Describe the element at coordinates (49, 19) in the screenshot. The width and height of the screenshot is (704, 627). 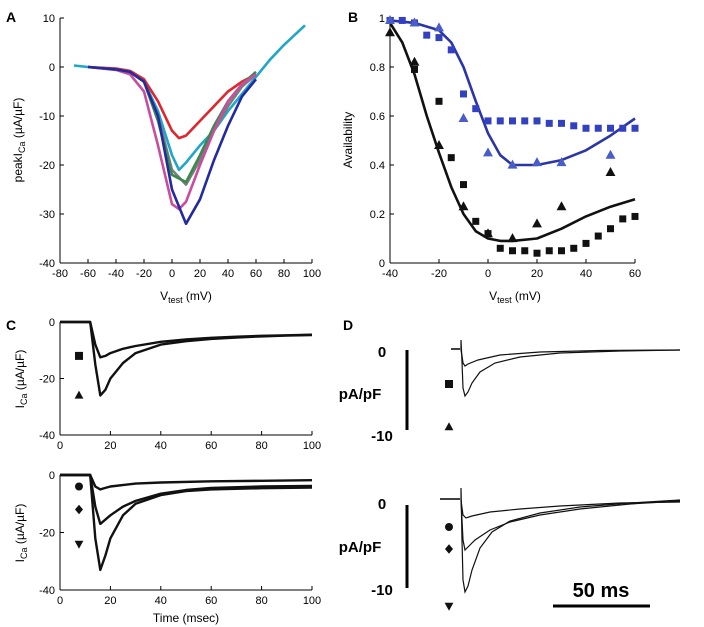
I see `y-tick-label: 10` at that location.